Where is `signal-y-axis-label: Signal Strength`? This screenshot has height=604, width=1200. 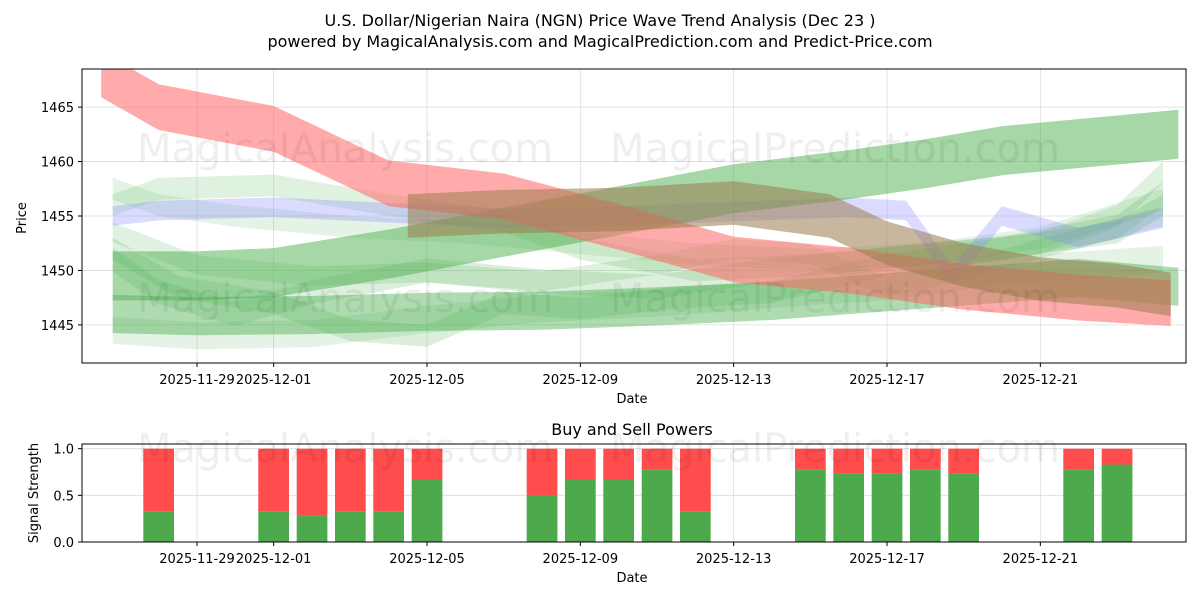 signal-y-axis-label: Signal Strength is located at coordinates (34, 493).